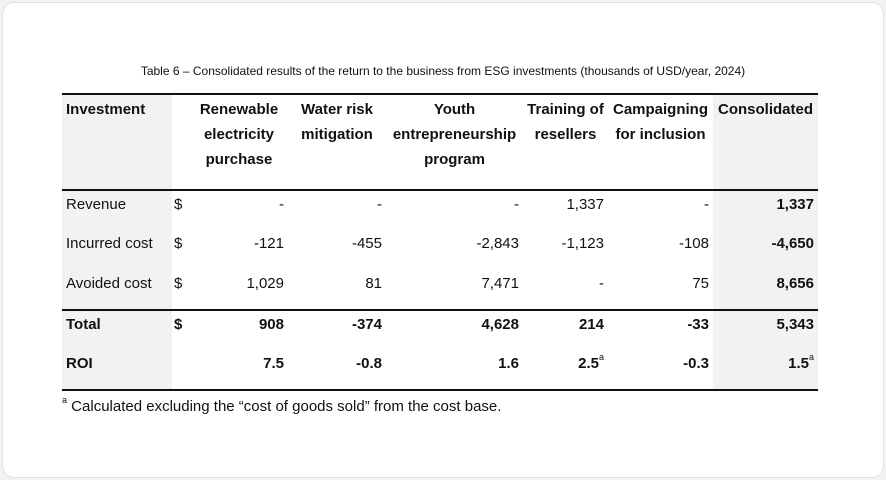  I want to click on value-text: 81, so click(373, 283).